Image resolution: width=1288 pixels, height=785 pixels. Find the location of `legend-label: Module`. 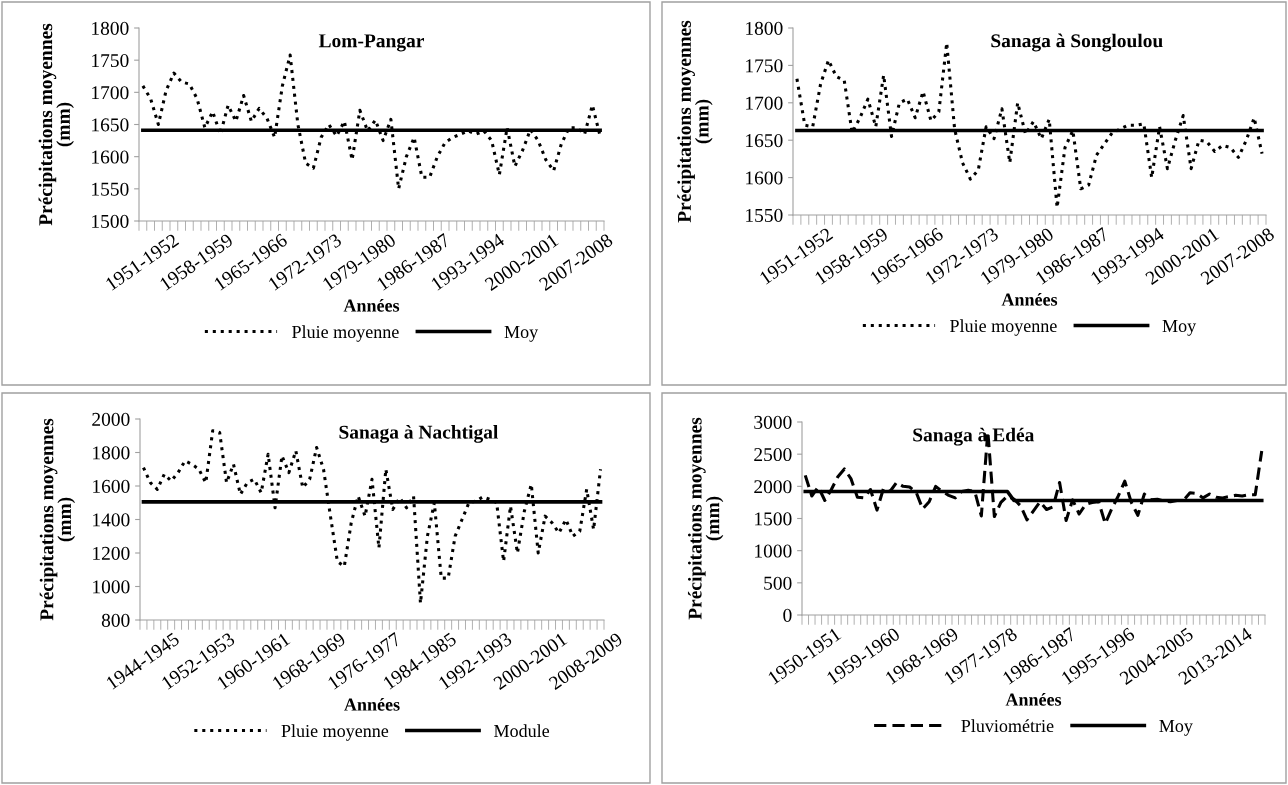

legend-label: Module is located at coordinates (522, 731).